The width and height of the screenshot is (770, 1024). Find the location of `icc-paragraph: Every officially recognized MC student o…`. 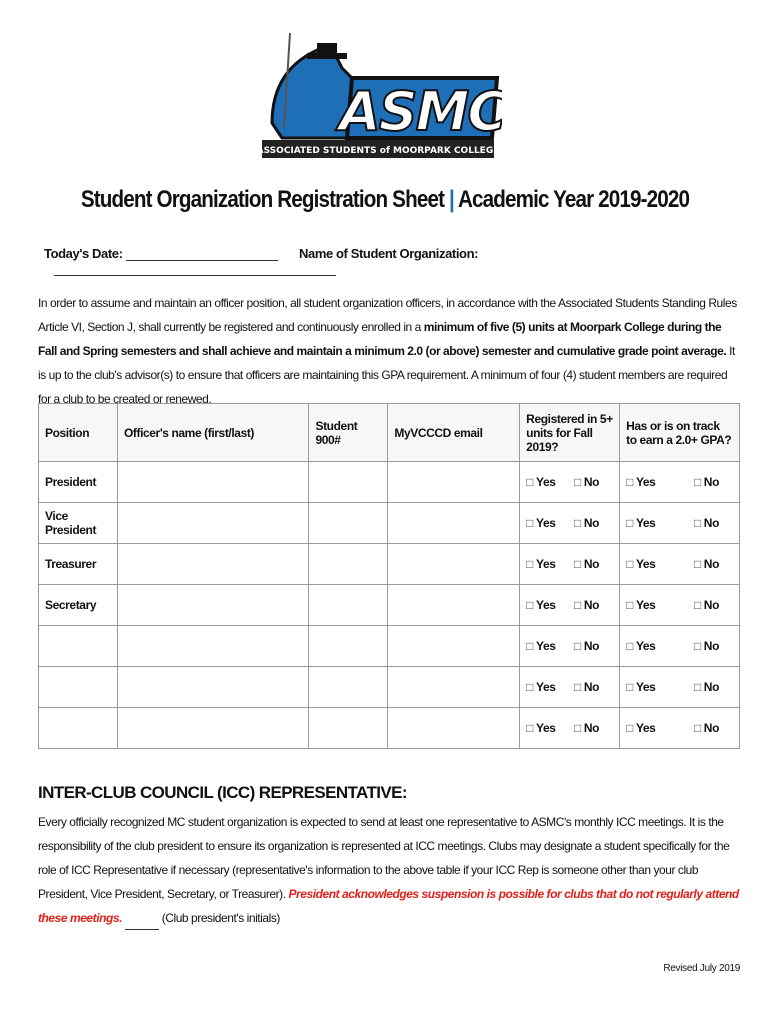

icc-paragraph: Every officially recognized MC student o… is located at coordinates (390, 870).